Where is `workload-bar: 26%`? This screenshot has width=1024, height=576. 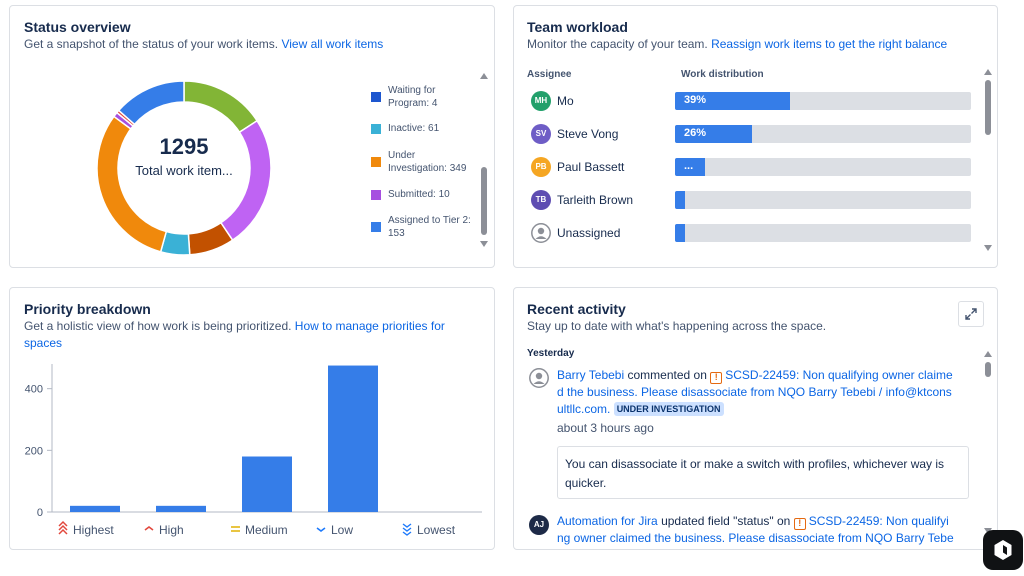
workload-bar: 26% is located at coordinates (823, 134).